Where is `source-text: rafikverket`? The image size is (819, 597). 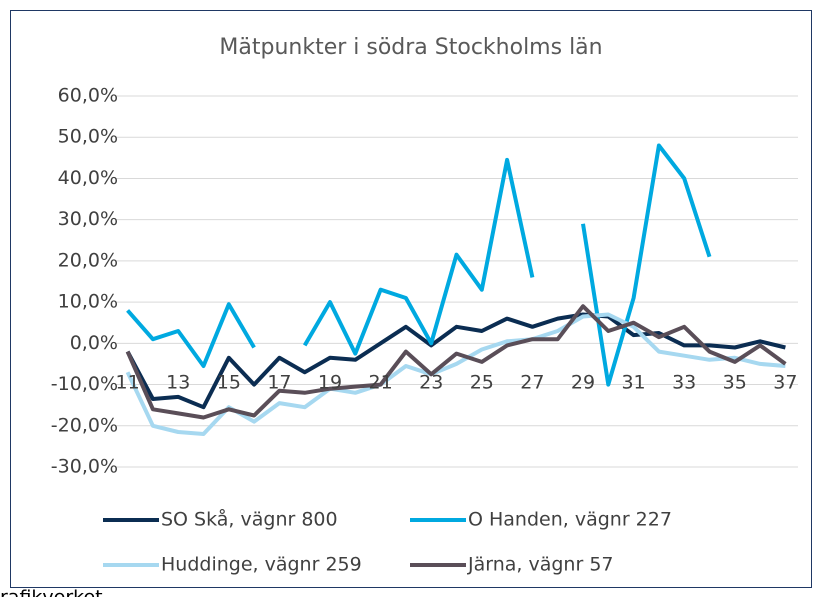 source-text: rafikverket is located at coordinates (51, 592).